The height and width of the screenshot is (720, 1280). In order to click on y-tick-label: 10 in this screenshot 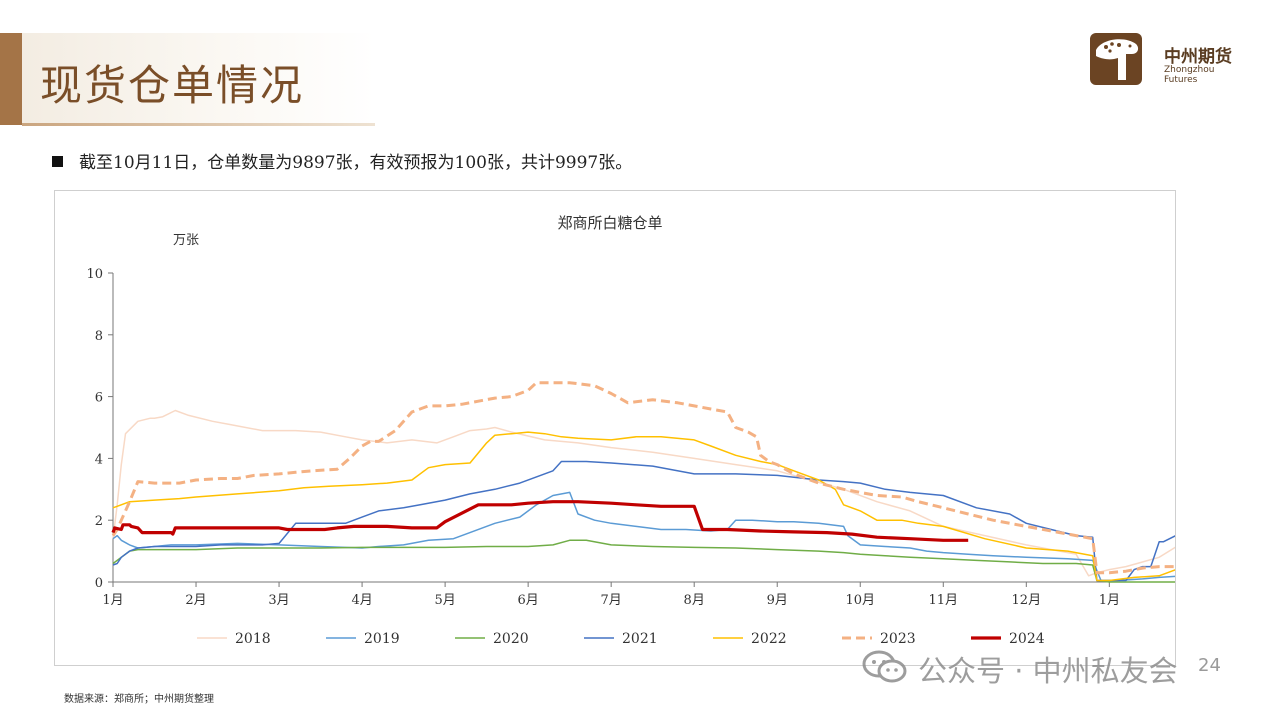, I will do `click(94, 274)`.